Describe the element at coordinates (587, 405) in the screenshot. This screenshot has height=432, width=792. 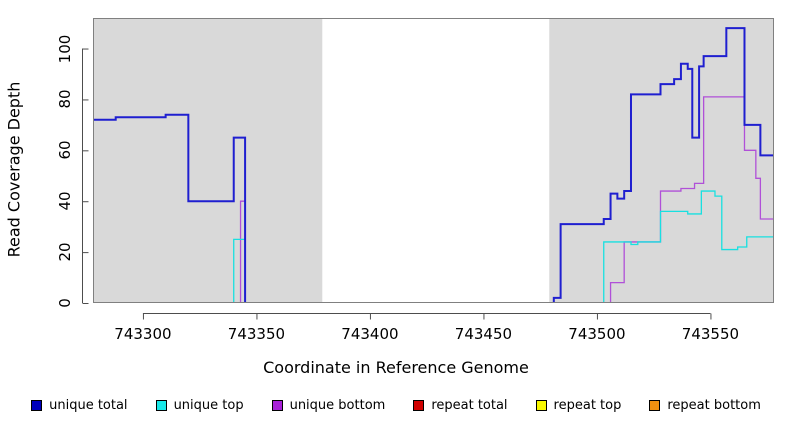
I see `legend-label: repeat top` at that location.